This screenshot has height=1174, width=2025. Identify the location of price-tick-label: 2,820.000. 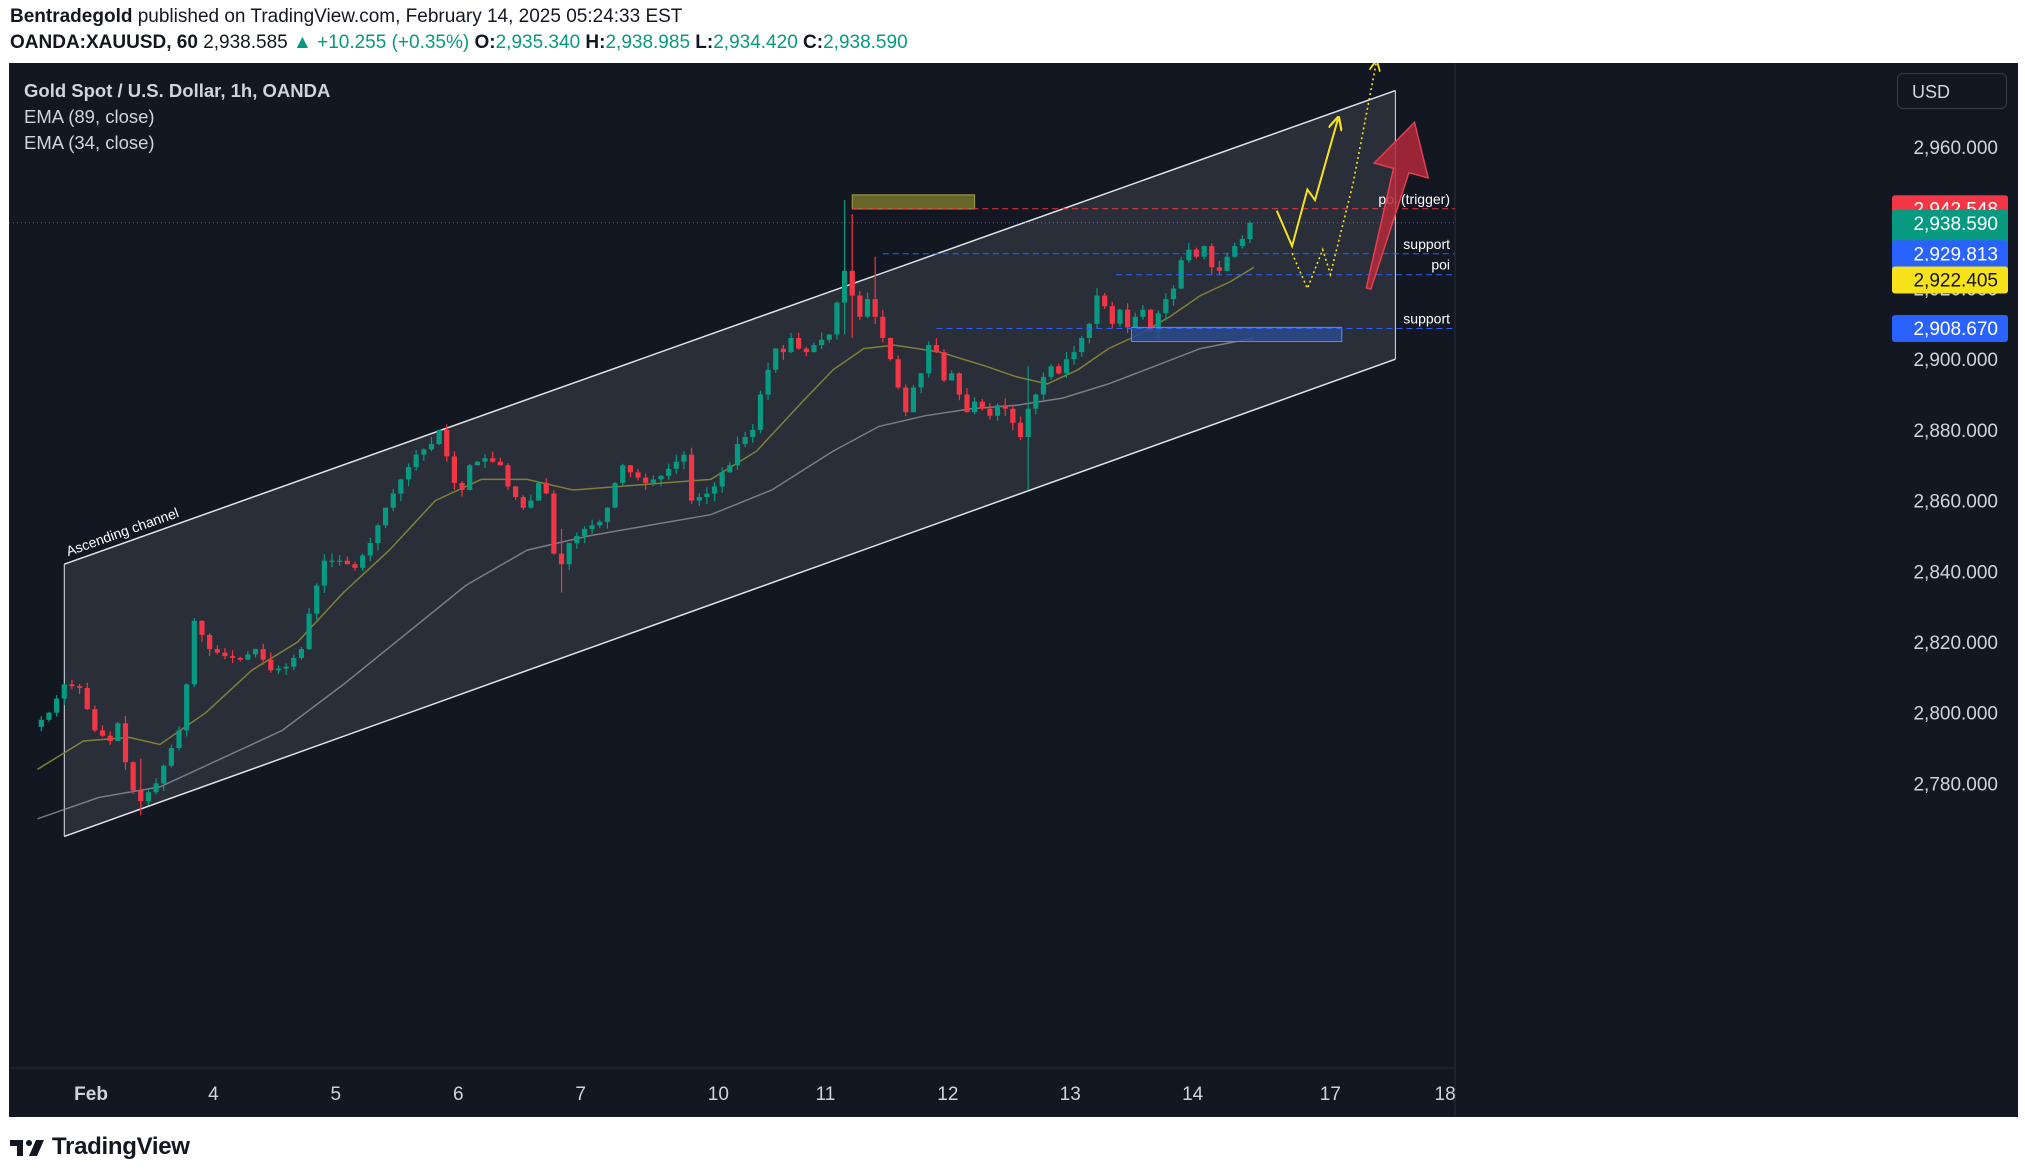
(1955, 643).